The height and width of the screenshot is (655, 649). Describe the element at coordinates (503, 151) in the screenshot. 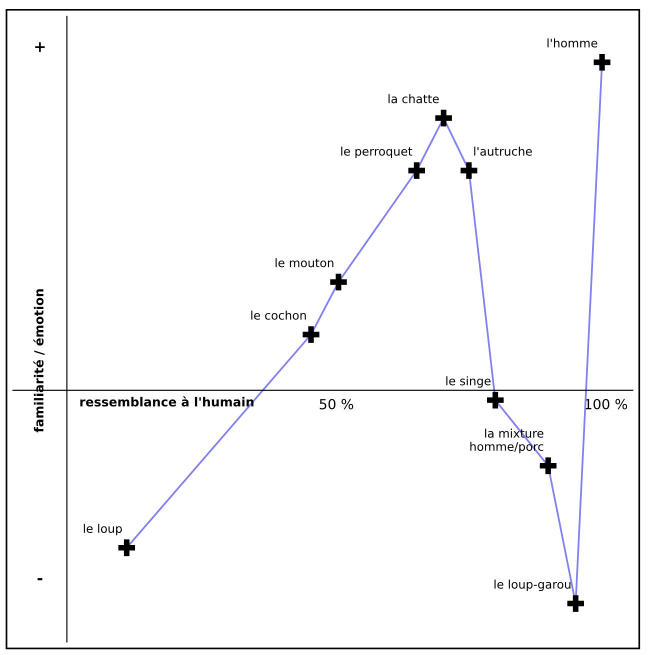

I see `annotation: l'autruche` at that location.